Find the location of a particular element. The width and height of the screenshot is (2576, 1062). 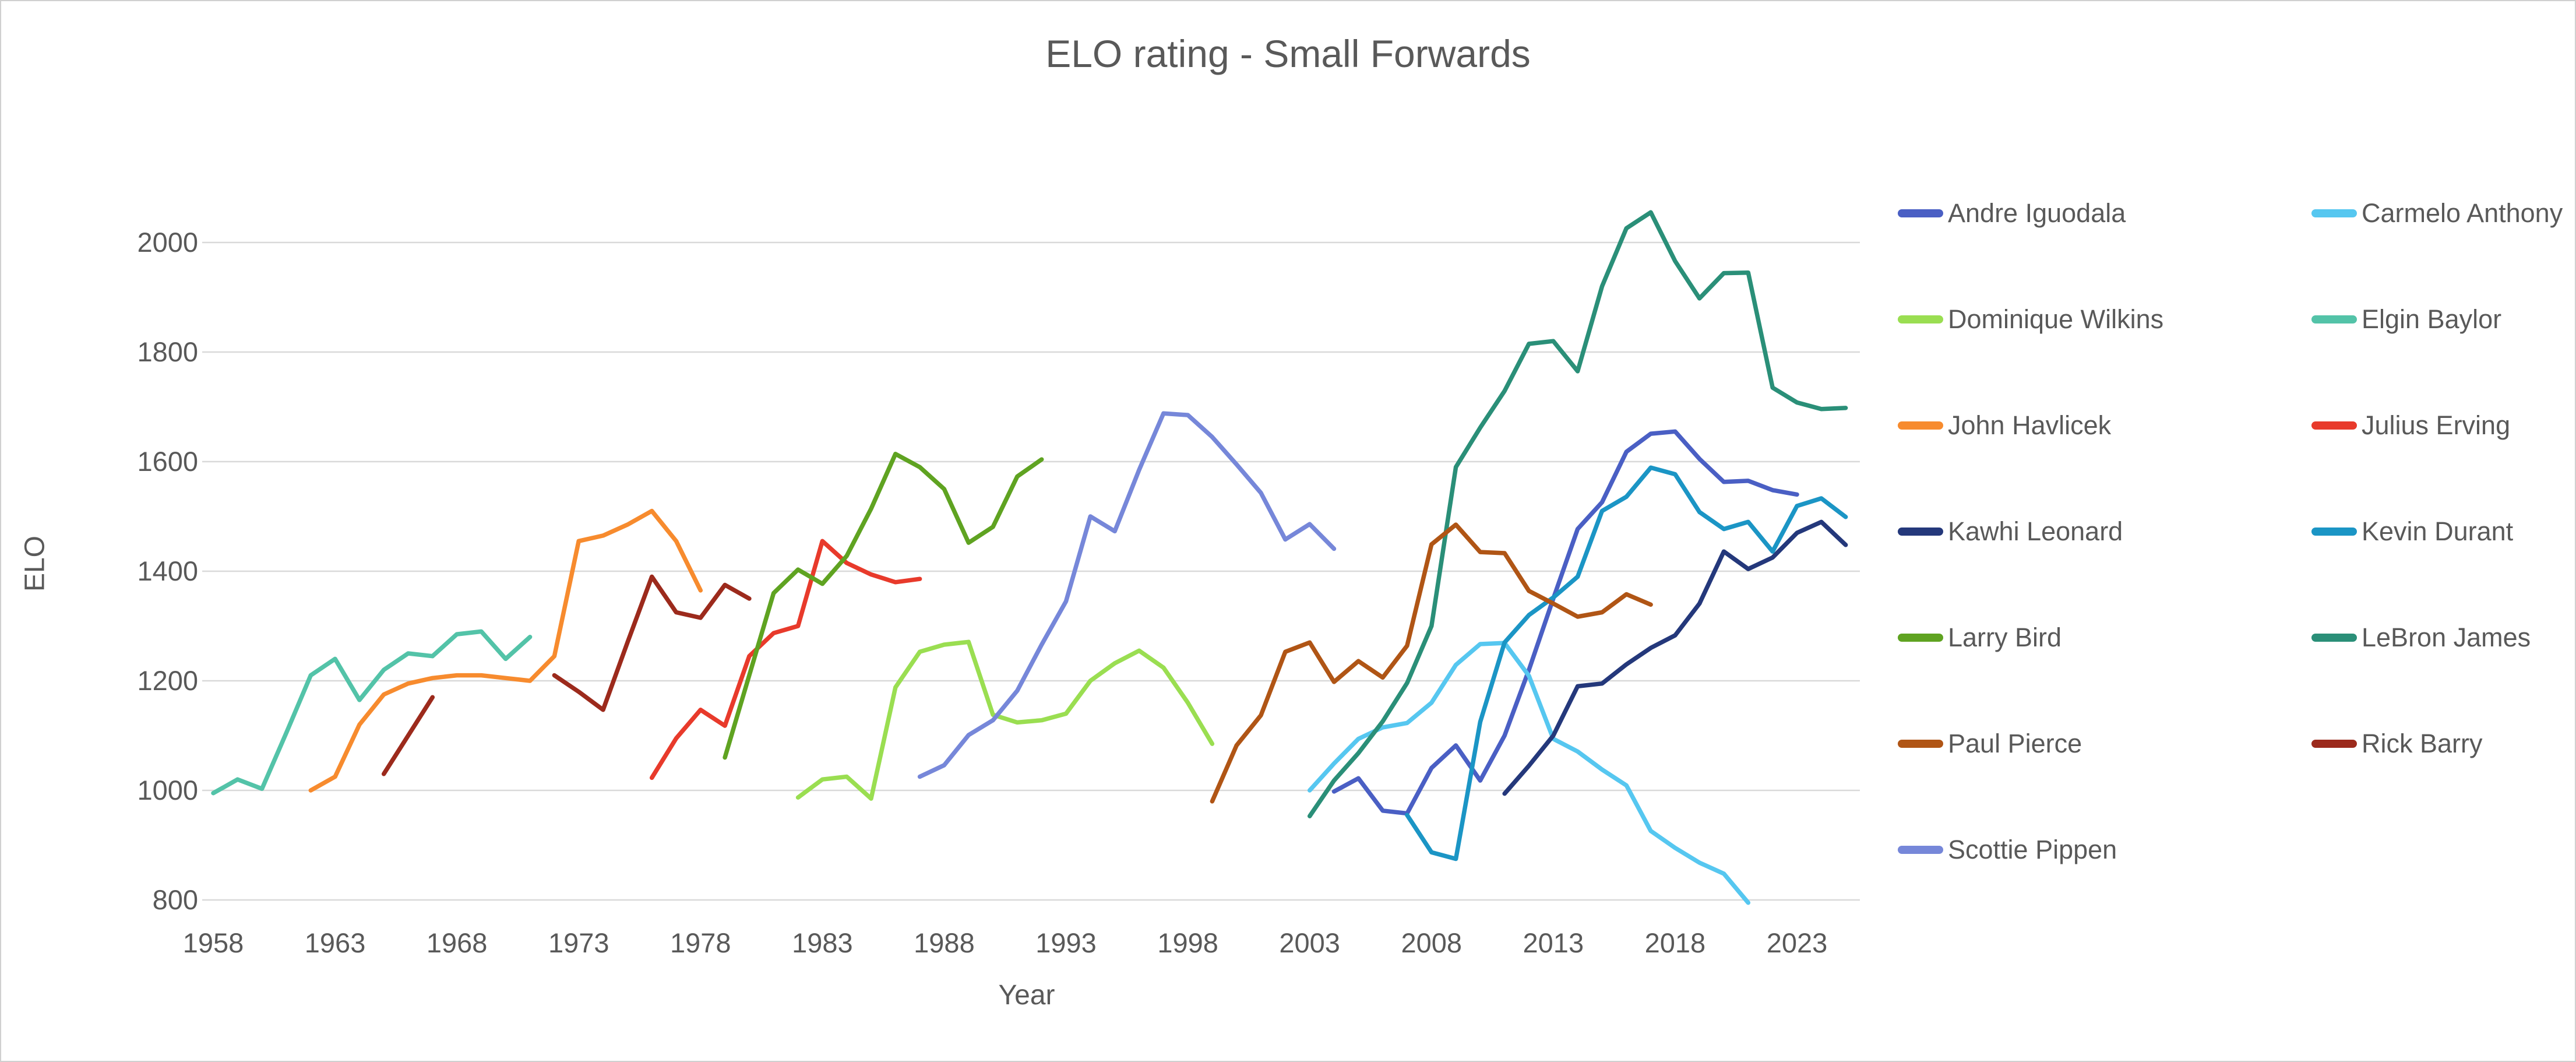

legend-label-larry-bird: Larry Bird is located at coordinates (2005, 637).